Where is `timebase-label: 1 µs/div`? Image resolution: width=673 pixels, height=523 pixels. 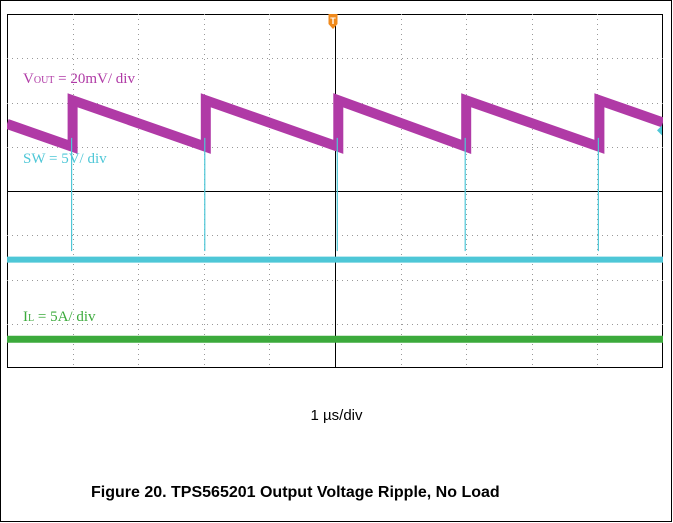
timebase-label: 1 µs/div is located at coordinates (336, 415).